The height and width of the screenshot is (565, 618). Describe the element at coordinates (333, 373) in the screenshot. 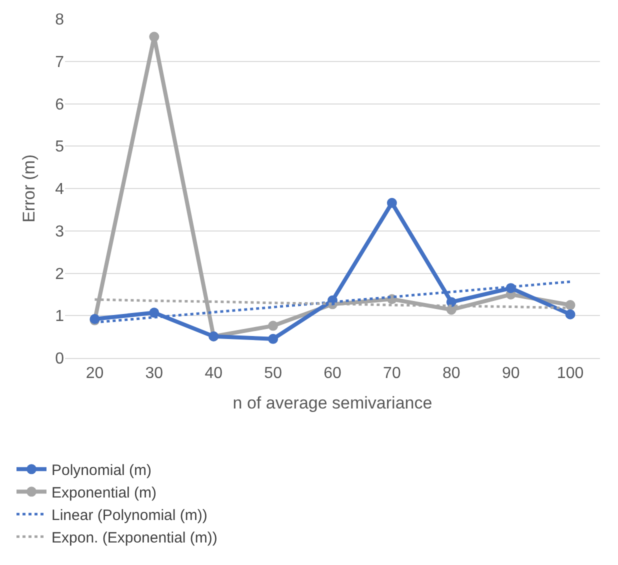

I see `x-tick-label: 60` at that location.